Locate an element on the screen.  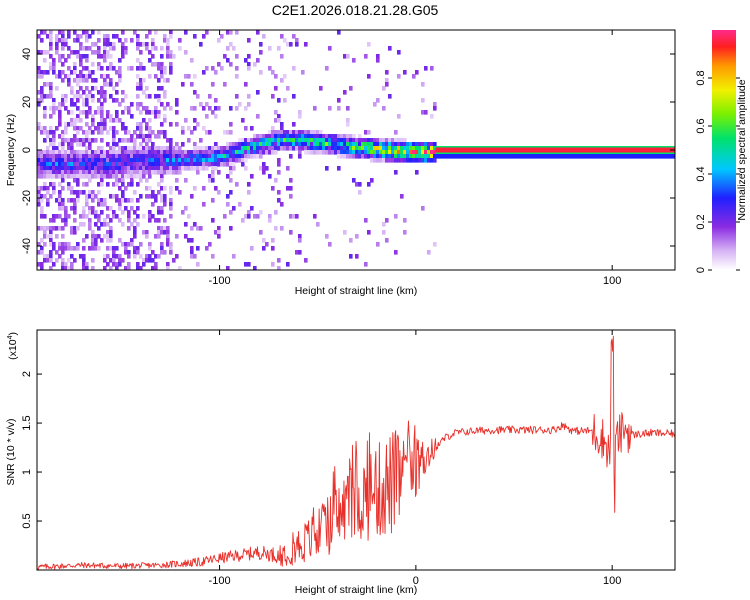
chart-title: C2E1.2026.018.21.28.G05 is located at coordinates (355, 10).